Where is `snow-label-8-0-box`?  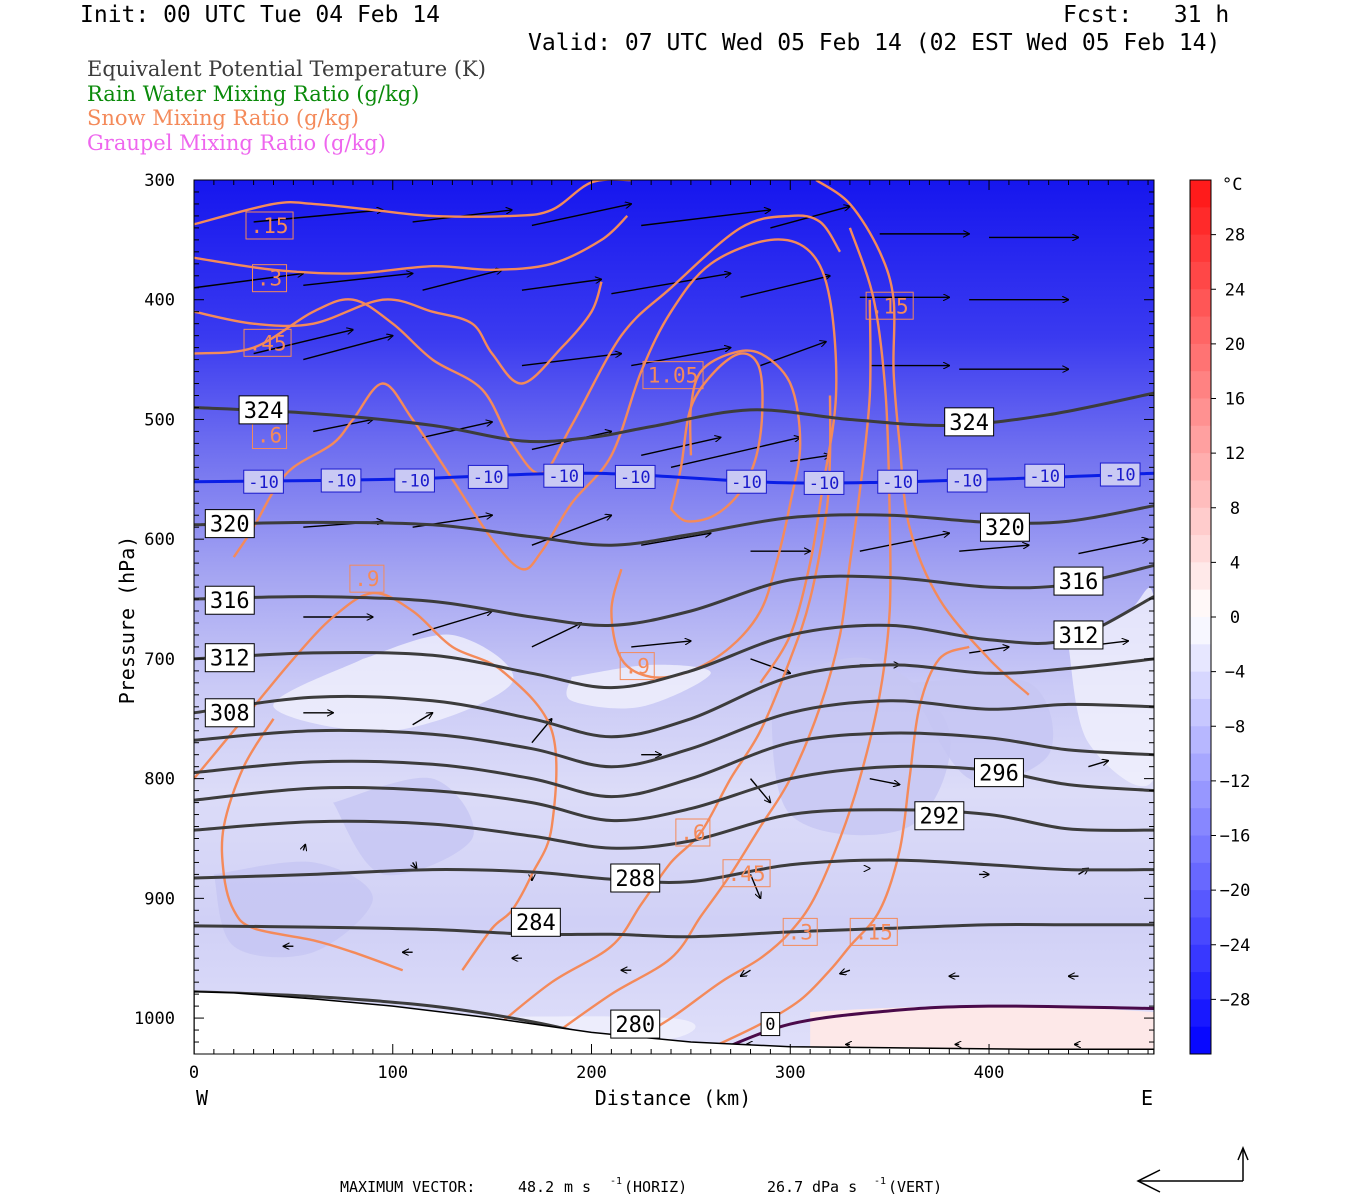 snow-label-8-0-box is located at coordinates (637, 666).